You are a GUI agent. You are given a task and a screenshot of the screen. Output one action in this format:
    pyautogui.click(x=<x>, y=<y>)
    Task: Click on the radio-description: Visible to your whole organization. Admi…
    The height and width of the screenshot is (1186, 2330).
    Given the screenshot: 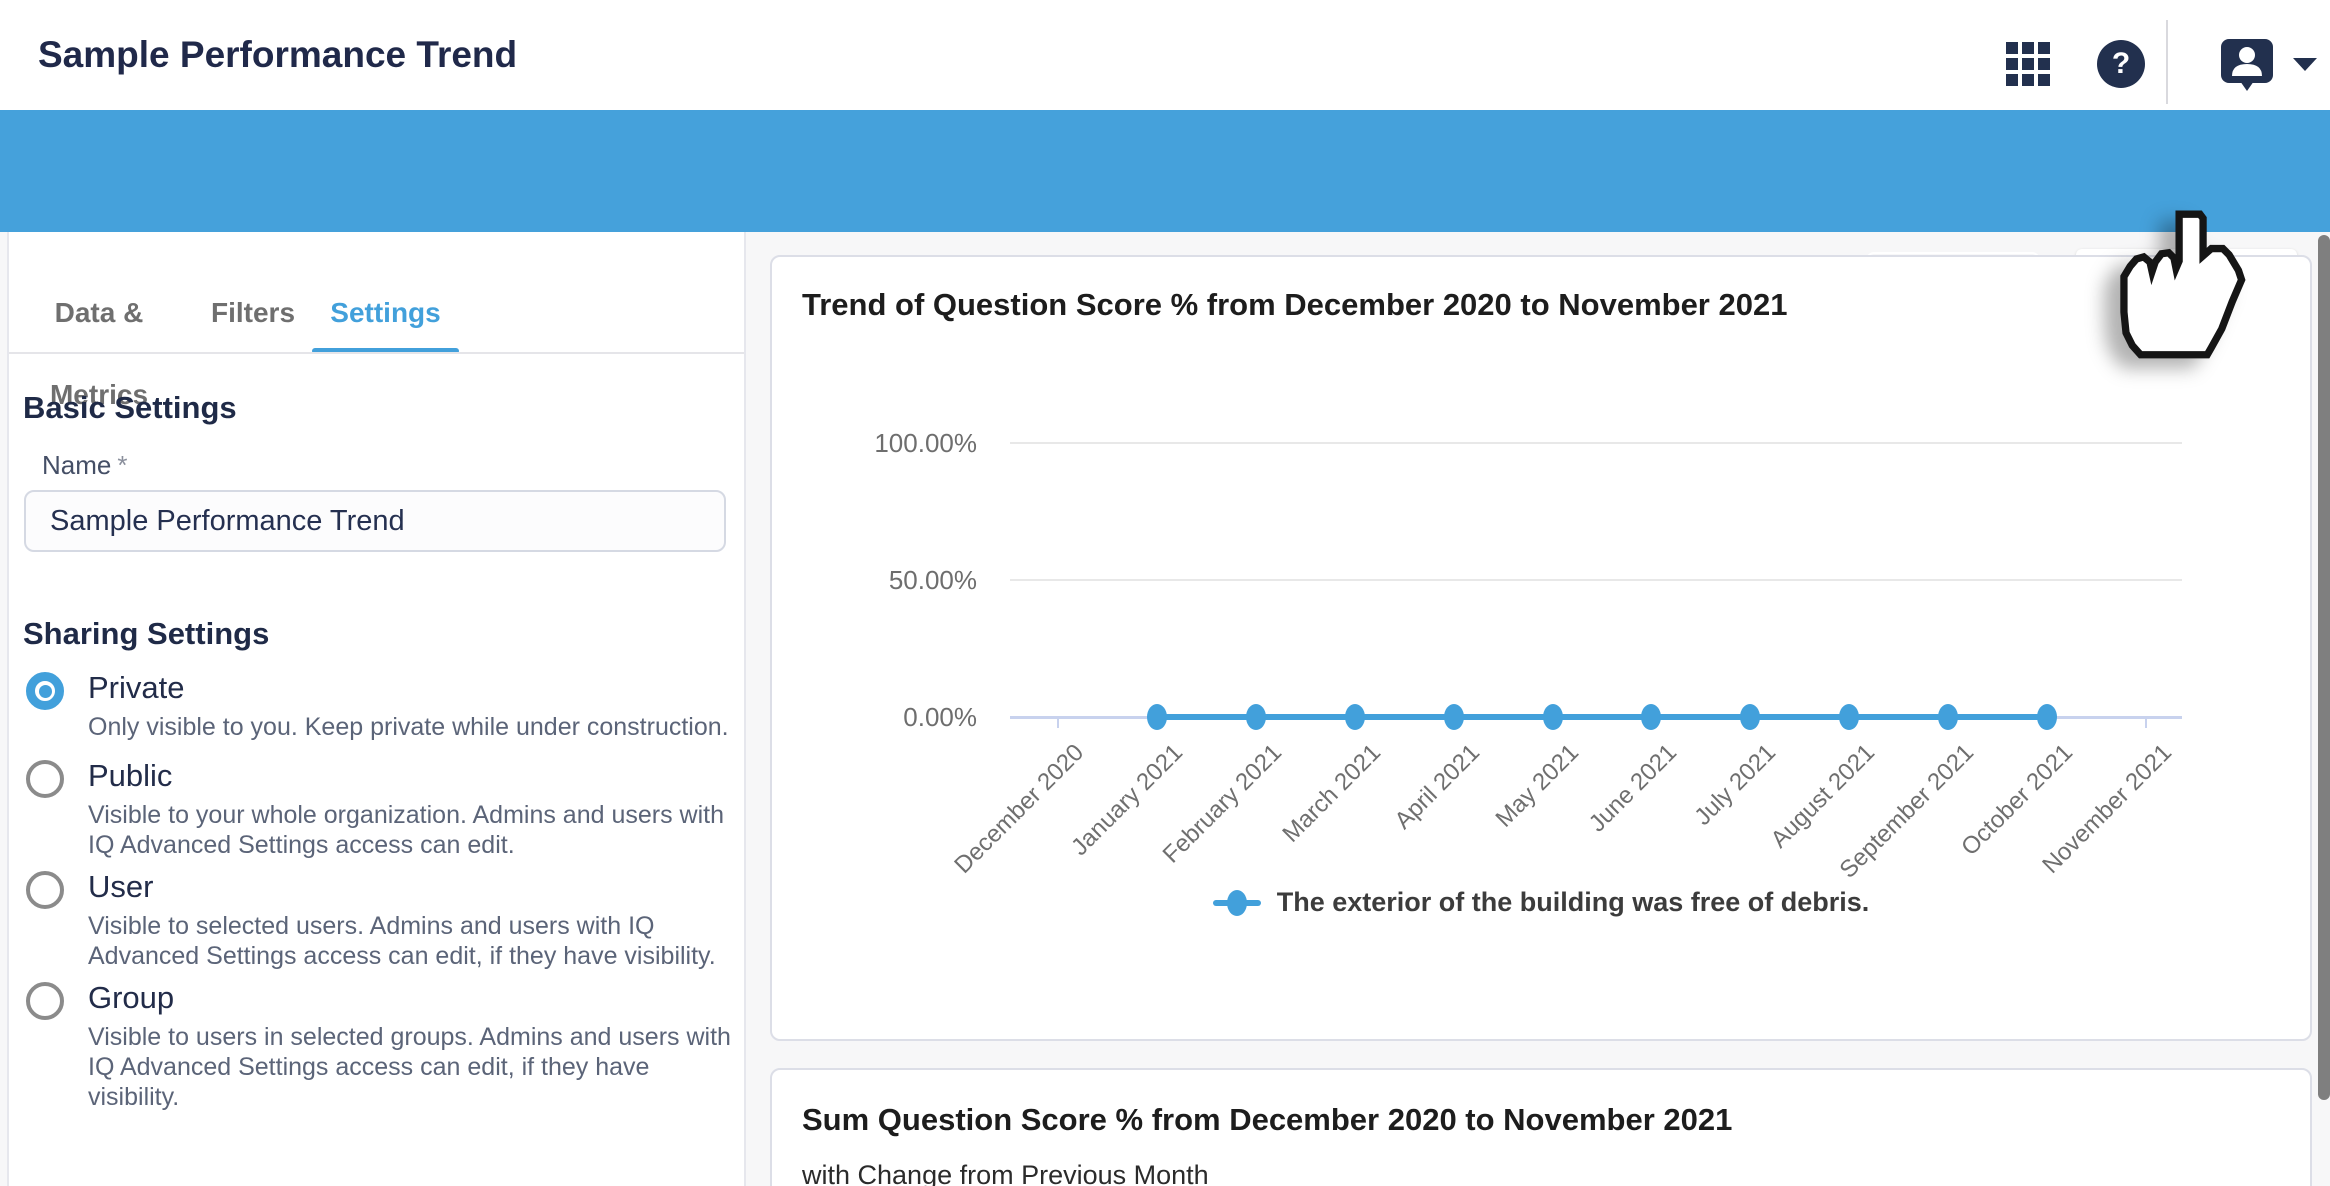 What is the action you would take?
    pyautogui.click(x=406, y=830)
    